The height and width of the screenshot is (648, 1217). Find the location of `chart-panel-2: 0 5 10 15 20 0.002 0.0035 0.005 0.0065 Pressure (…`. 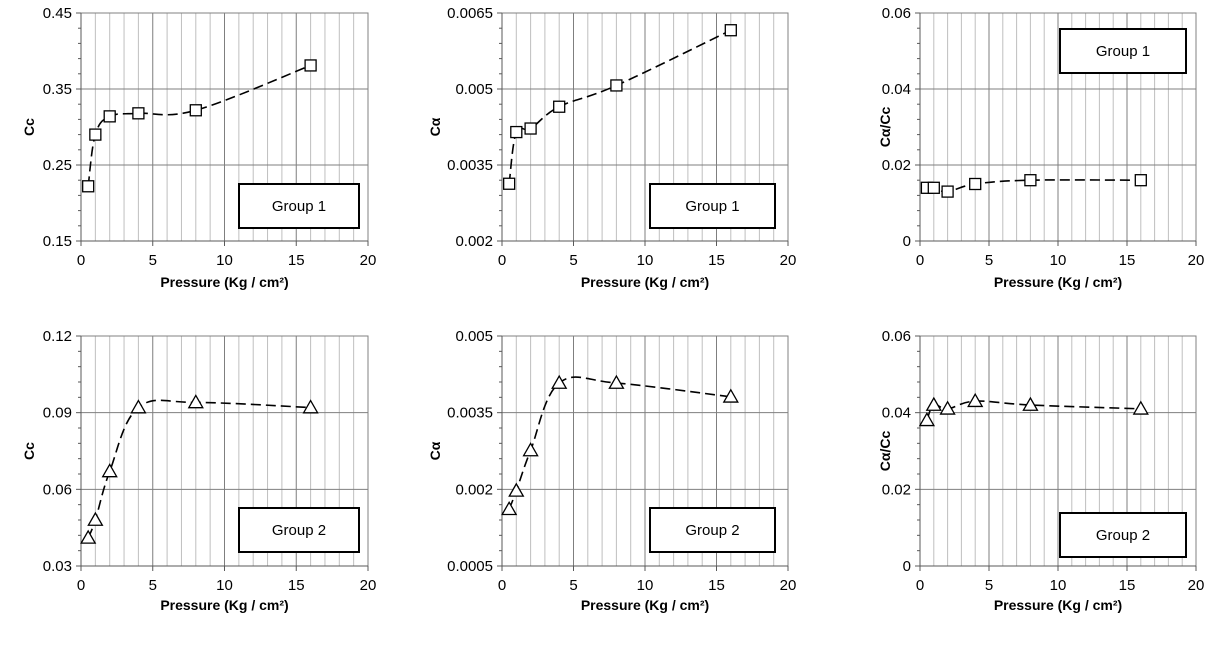

chart-panel-2: 0 5 10 15 20 0.002 0.0035 0.005 0.0065 Pressure (… is located at coordinates (611, 147).